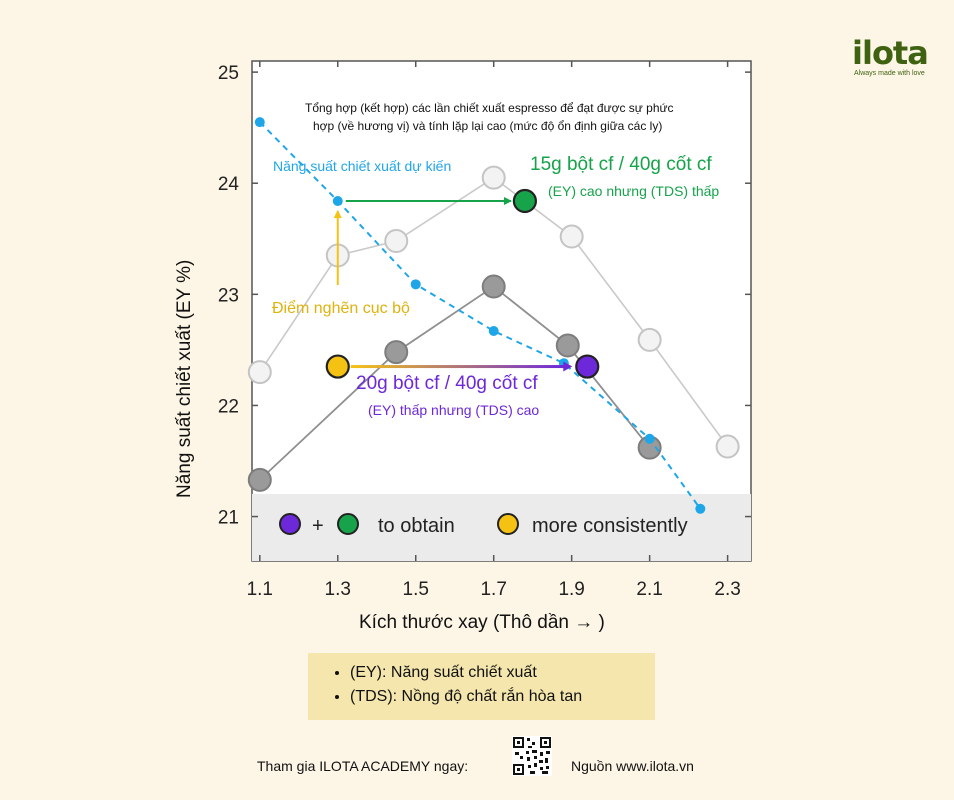  I want to click on logo-tagline: Always made with love, so click(889, 73).